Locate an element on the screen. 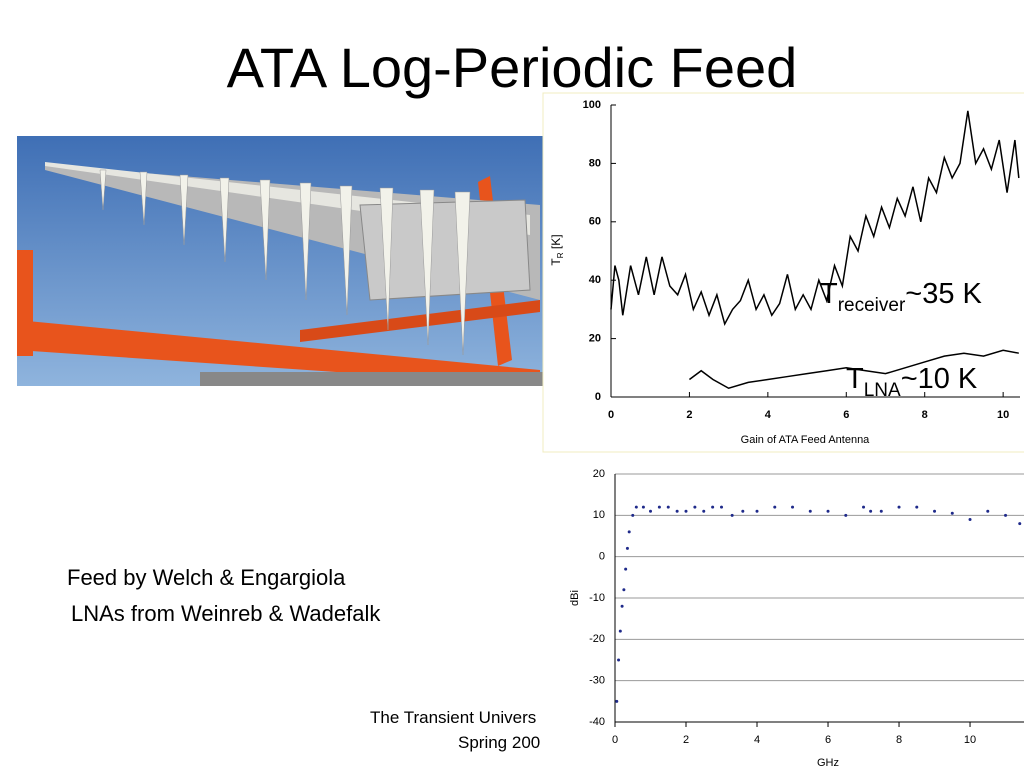 The image size is (1024, 768). annotation: TLNA~10 K is located at coordinates (912, 382).